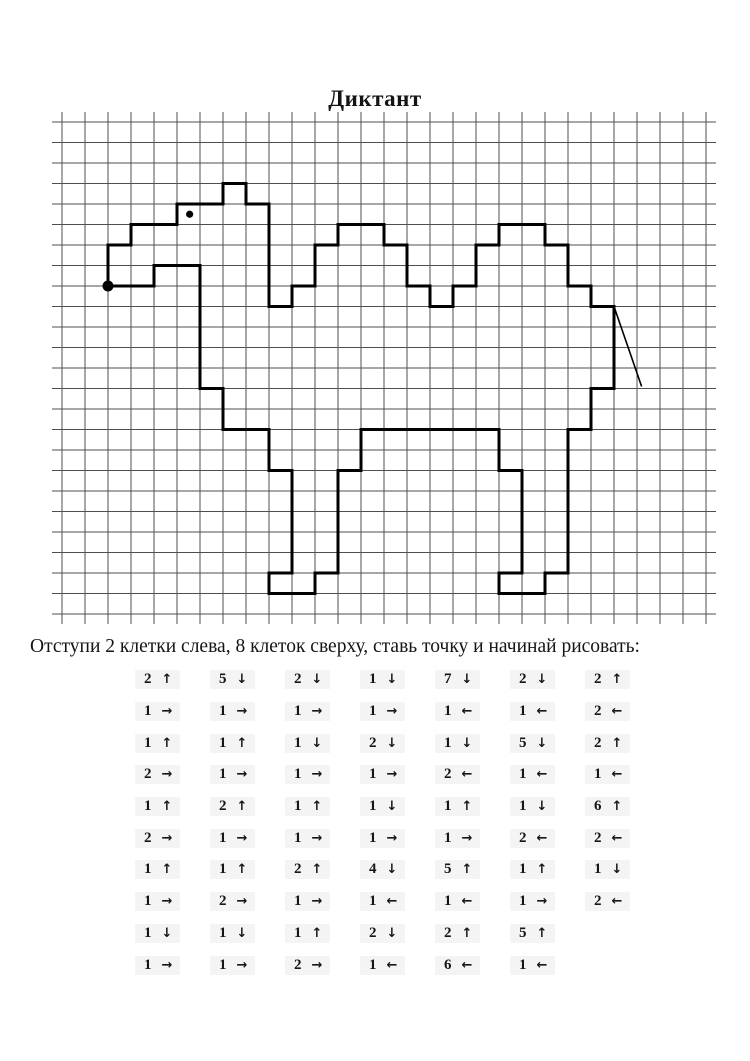 The image size is (750, 1061). What do you see at coordinates (382, 933) in the screenshot?
I see `direction-step: 2 ↓` at bounding box center [382, 933].